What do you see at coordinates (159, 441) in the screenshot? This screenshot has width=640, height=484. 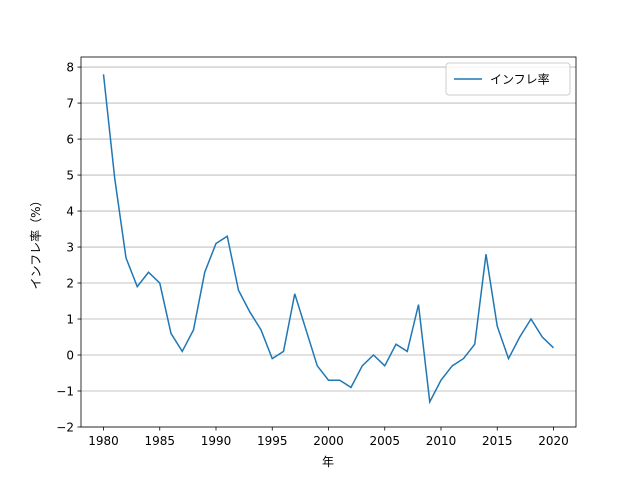 I see `x-tick-label: 1985` at bounding box center [159, 441].